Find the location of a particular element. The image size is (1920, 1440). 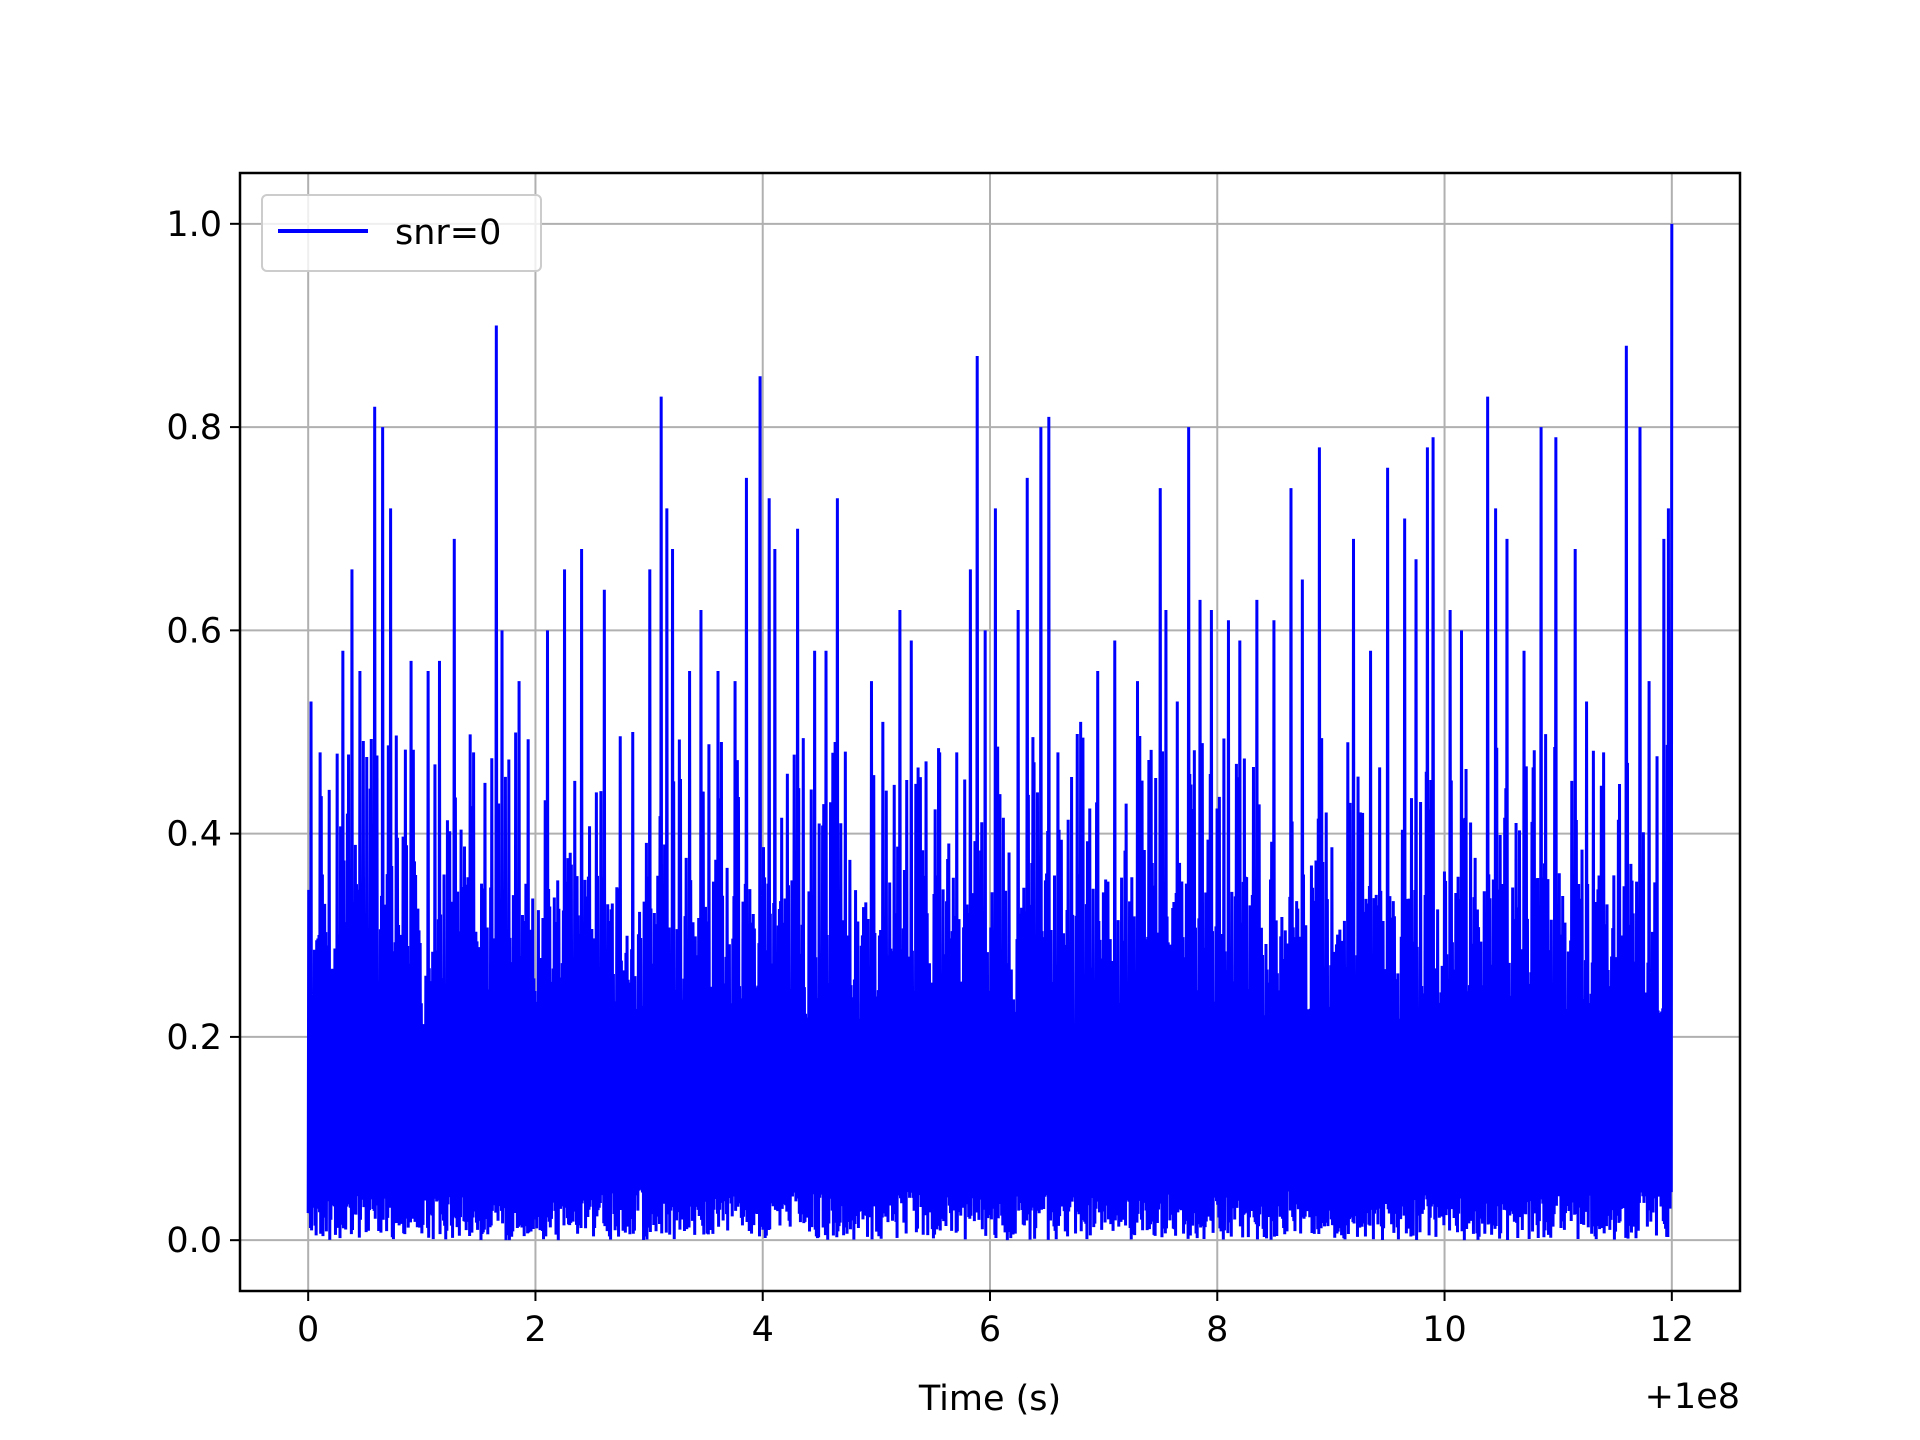

x-axis: 0 2 4 6 8 10 12 is located at coordinates (995, 1320).